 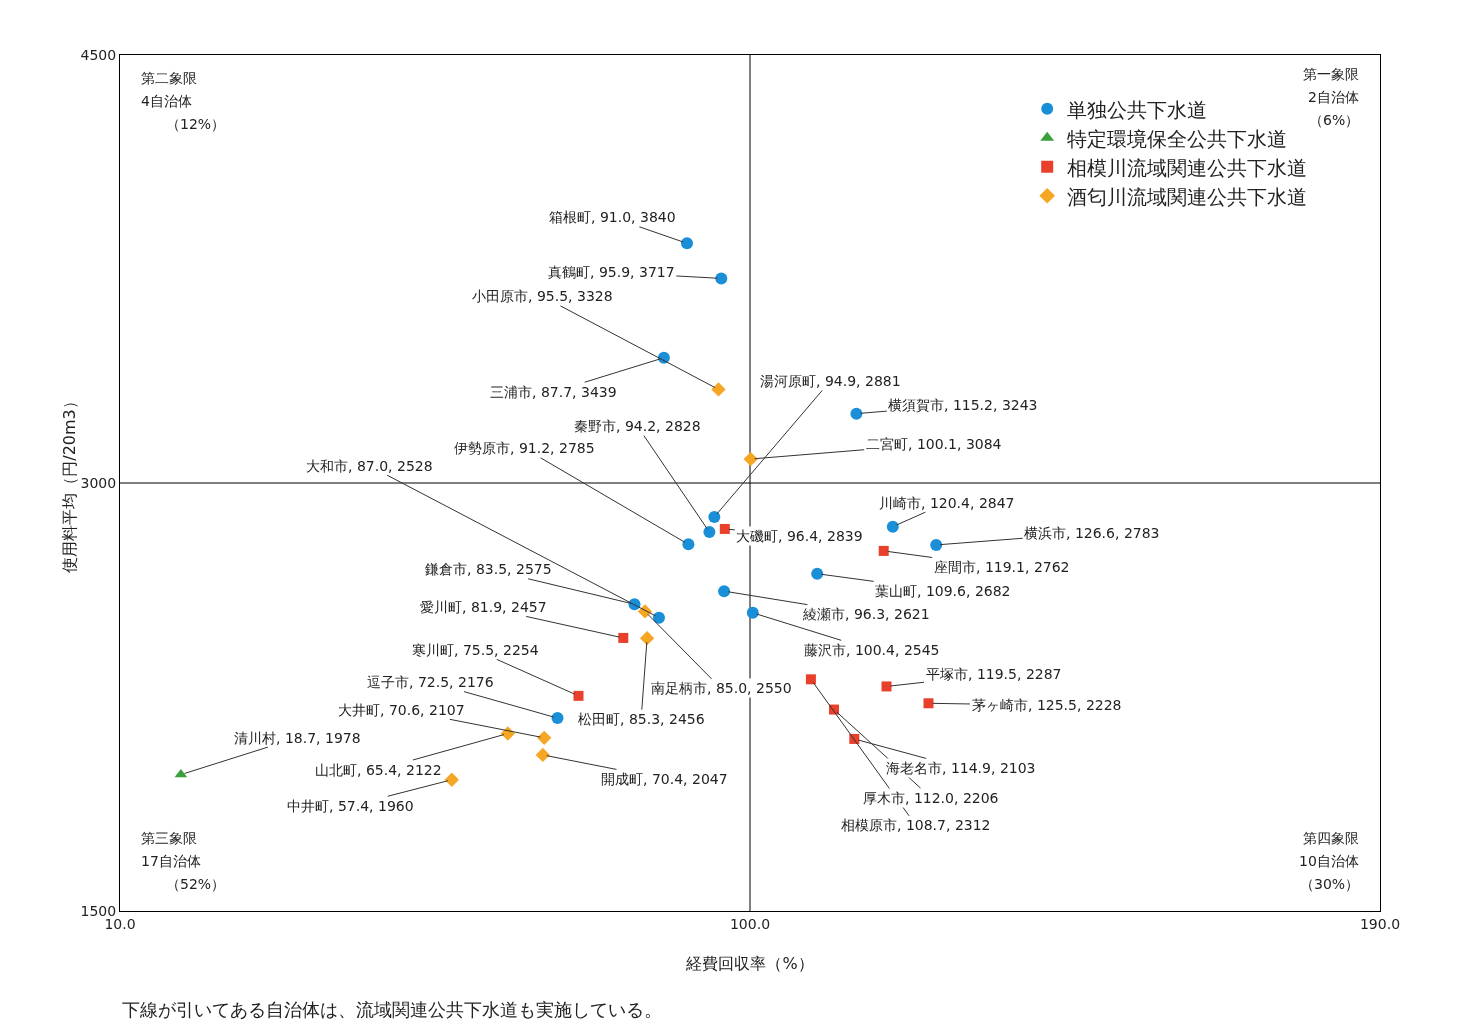 I want to click on data-label: 湯河原町, 94.9, 2881, so click(x=830, y=381).